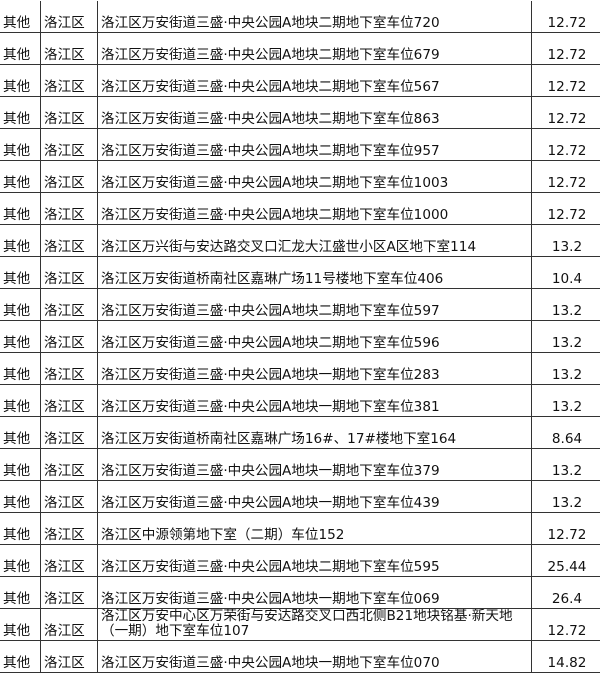 Image resolution: width=600 pixels, height=673 pixels. I want to click on area-cell: 25.44, so click(566, 561).